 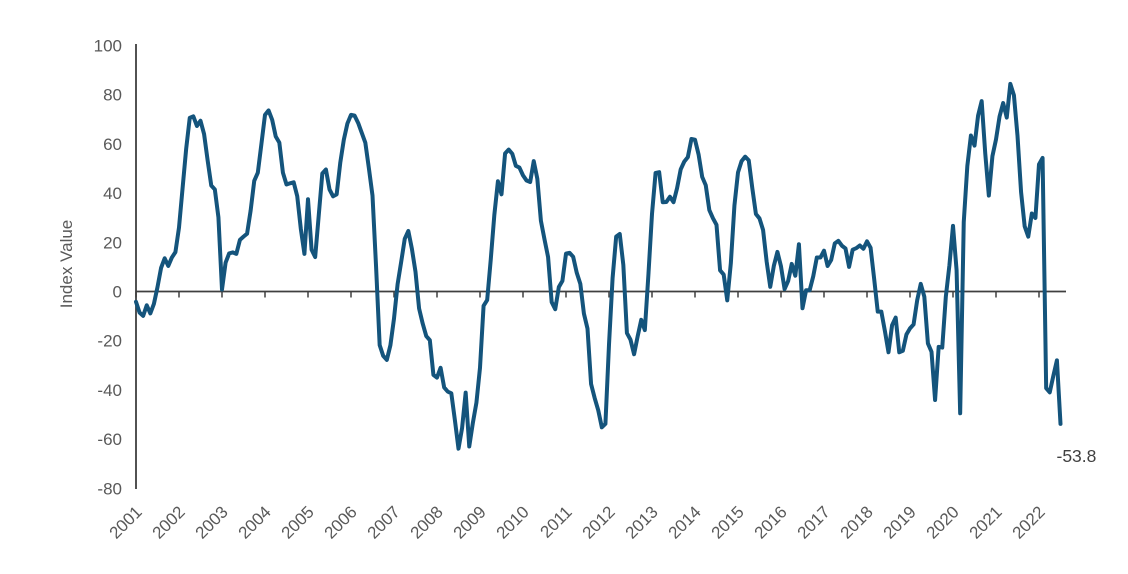 What do you see at coordinates (255, 522) in the screenshot?
I see `x-tick-label: 2004` at bounding box center [255, 522].